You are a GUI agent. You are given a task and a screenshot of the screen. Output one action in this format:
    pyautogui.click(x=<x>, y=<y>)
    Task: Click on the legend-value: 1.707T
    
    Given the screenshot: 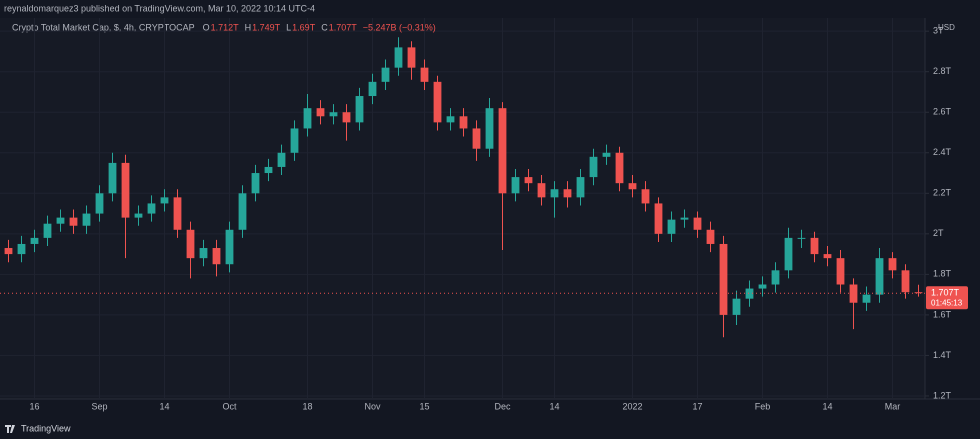 What is the action you would take?
    pyautogui.click(x=343, y=27)
    